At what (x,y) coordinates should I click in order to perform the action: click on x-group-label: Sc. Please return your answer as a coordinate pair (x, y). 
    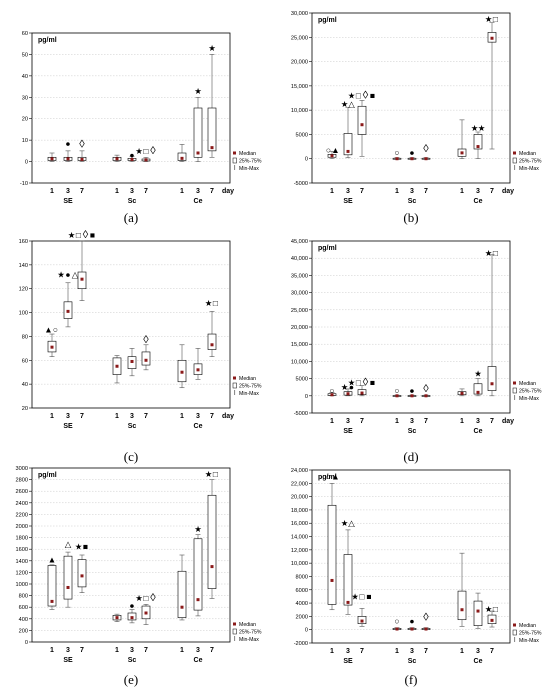
    Looking at the image, I should click on (132, 660).